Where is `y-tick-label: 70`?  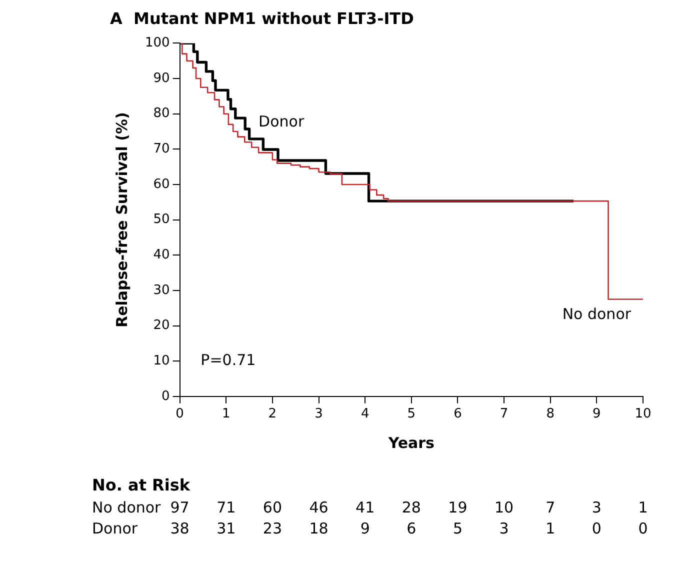 y-tick-label: 70 is located at coordinates (161, 149).